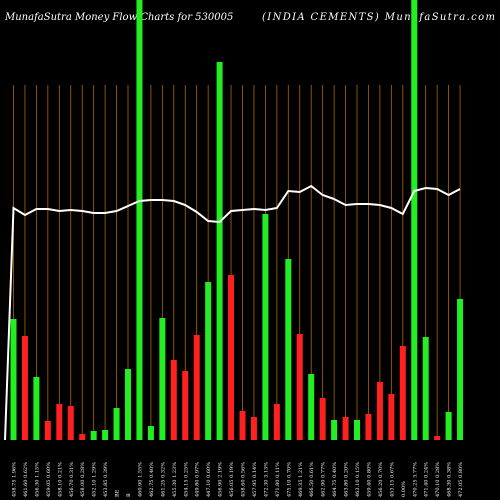  I want to click on x-tick-label: 456.90 2.19%, so click(221, 479).